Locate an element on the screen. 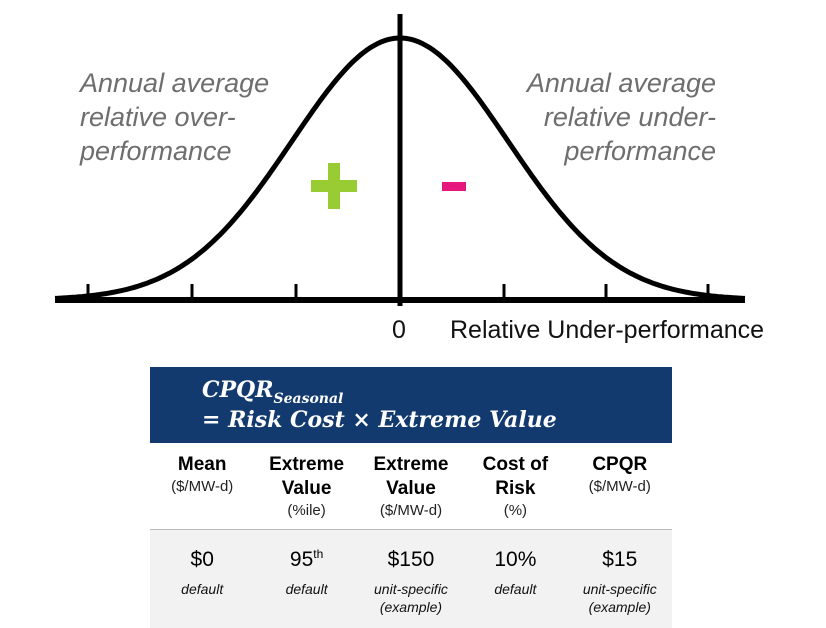 The image size is (826, 628). zero-label: 0 is located at coordinates (399, 330).